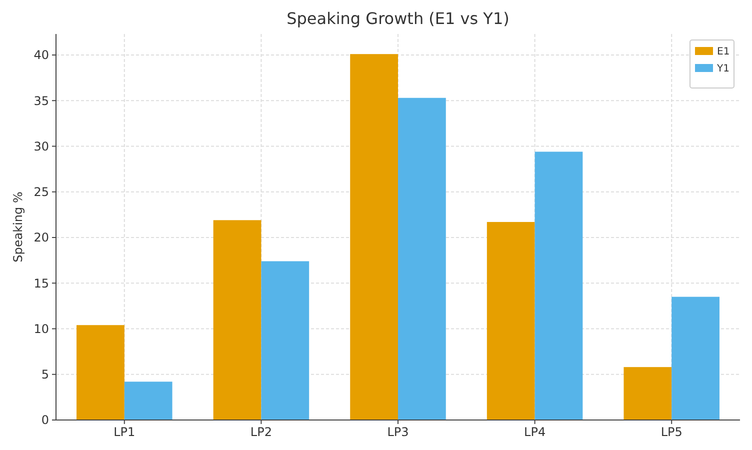 The image size is (752, 450). Describe the element at coordinates (41, 55) in the screenshot. I see `y-tick-label: 40` at that location.